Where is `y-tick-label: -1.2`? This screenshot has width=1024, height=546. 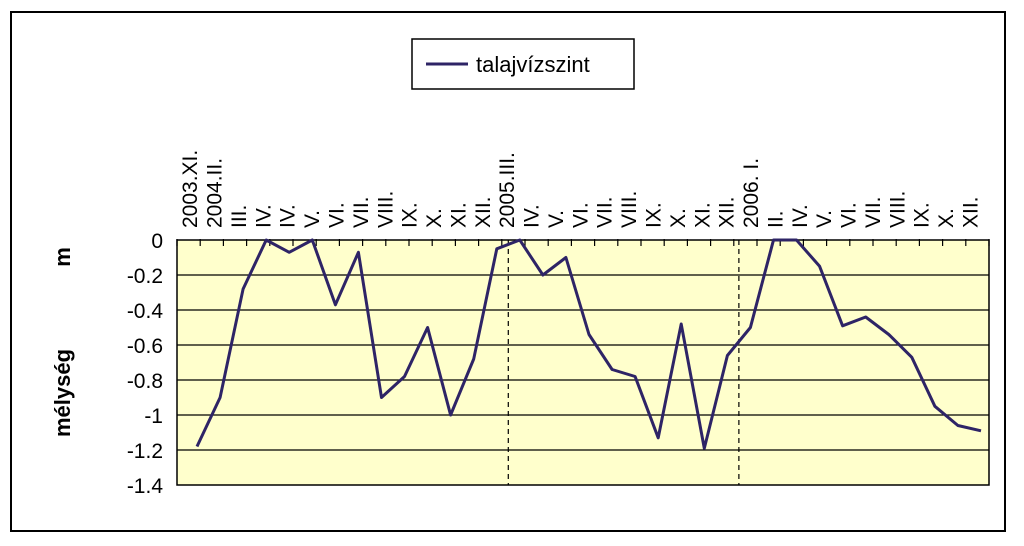
y-tick-label: -1.2 is located at coordinates (145, 451).